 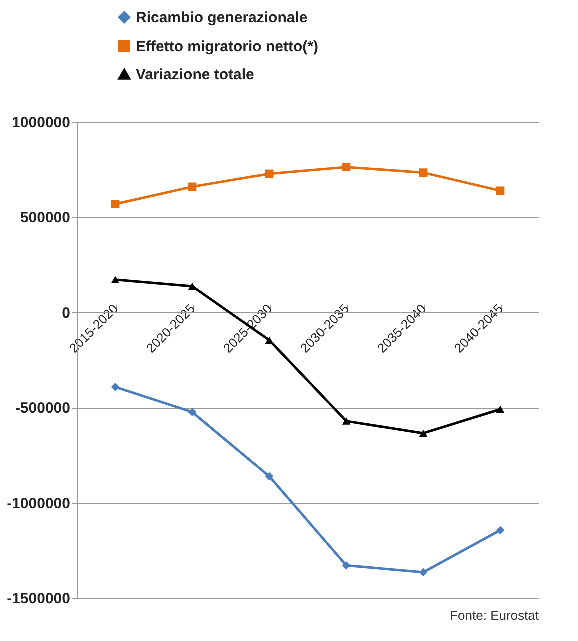 What do you see at coordinates (41, 123) in the screenshot?
I see `y-tick-label: 1000000` at bounding box center [41, 123].